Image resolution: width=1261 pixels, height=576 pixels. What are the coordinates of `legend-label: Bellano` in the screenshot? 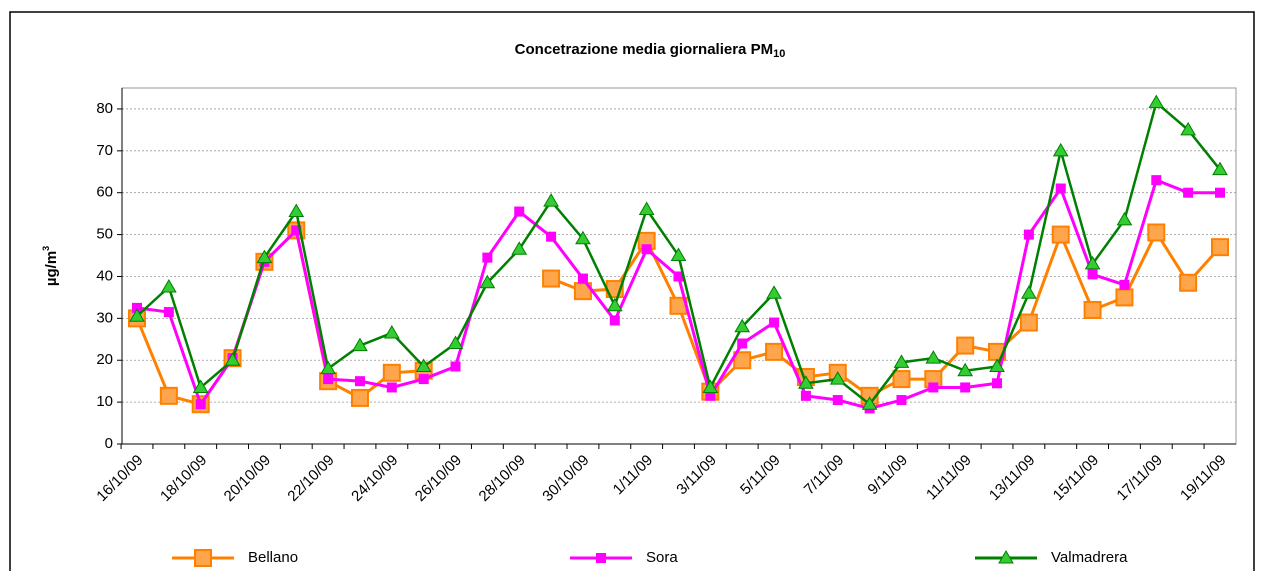 It's located at (273, 557).